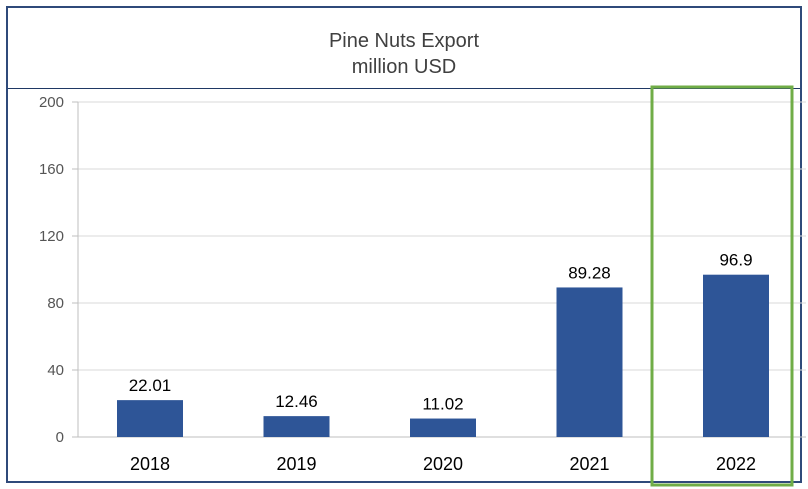 This screenshot has height=489, width=808. What do you see at coordinates (404, 67) in the screenshot?
I see `chart-subtitle: million USD` at bounding box center [404, 67].